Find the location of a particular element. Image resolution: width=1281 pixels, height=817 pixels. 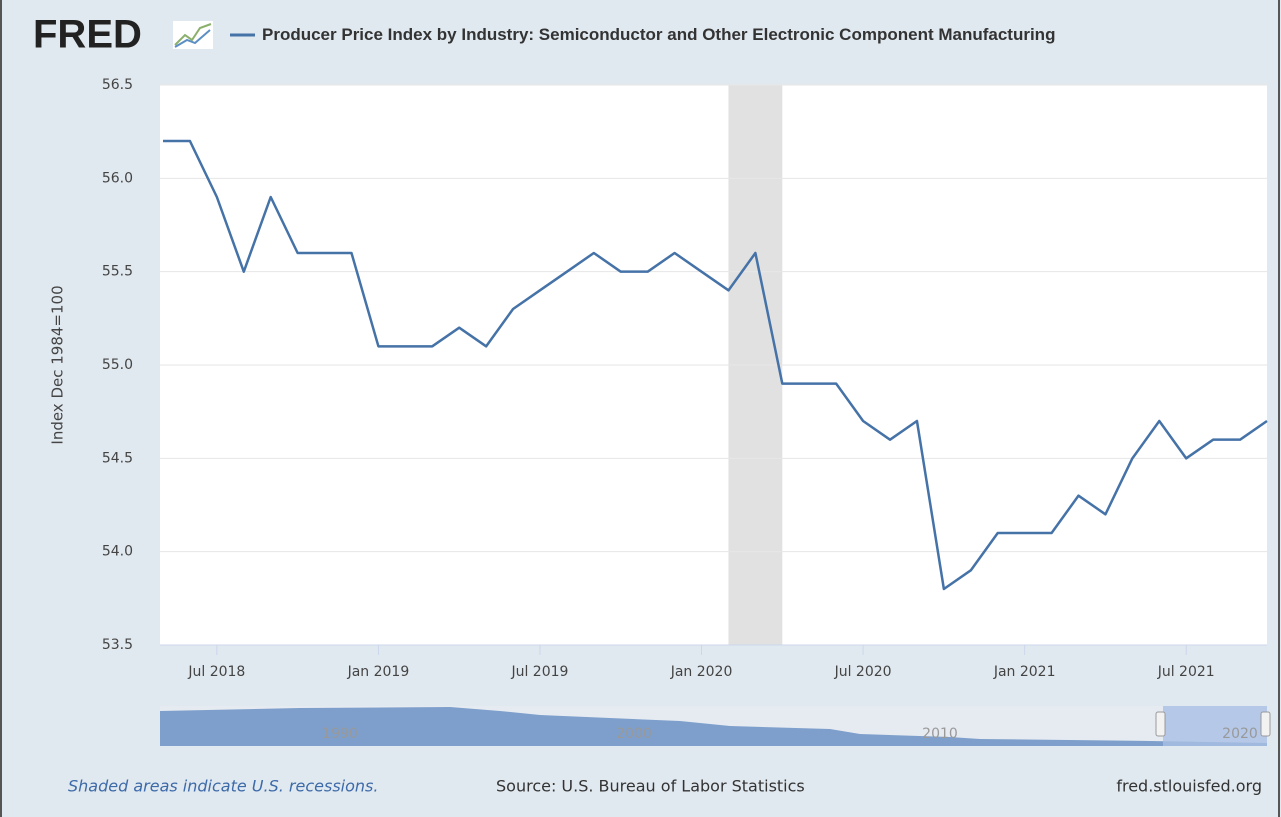

y-tick-label: 54.0 is located at coordinates (117, 552).